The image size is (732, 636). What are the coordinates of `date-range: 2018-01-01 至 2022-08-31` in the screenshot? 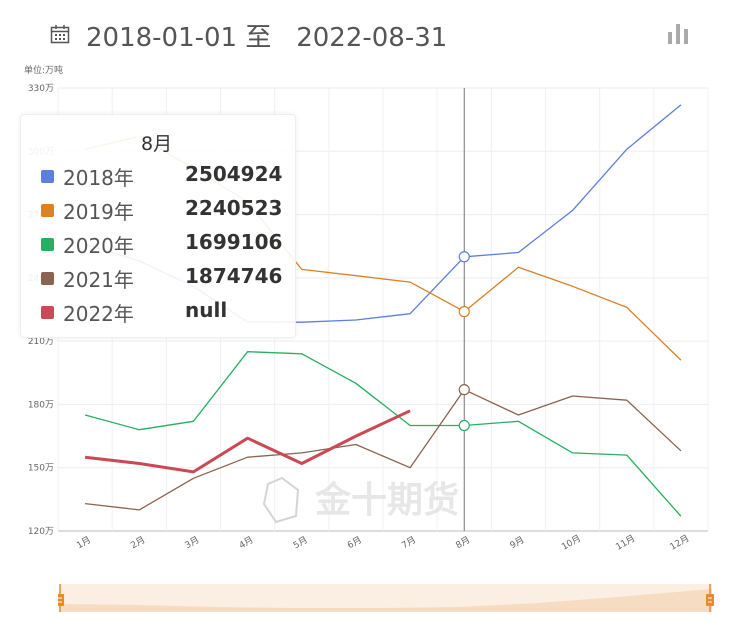 It's located at (266, 35).